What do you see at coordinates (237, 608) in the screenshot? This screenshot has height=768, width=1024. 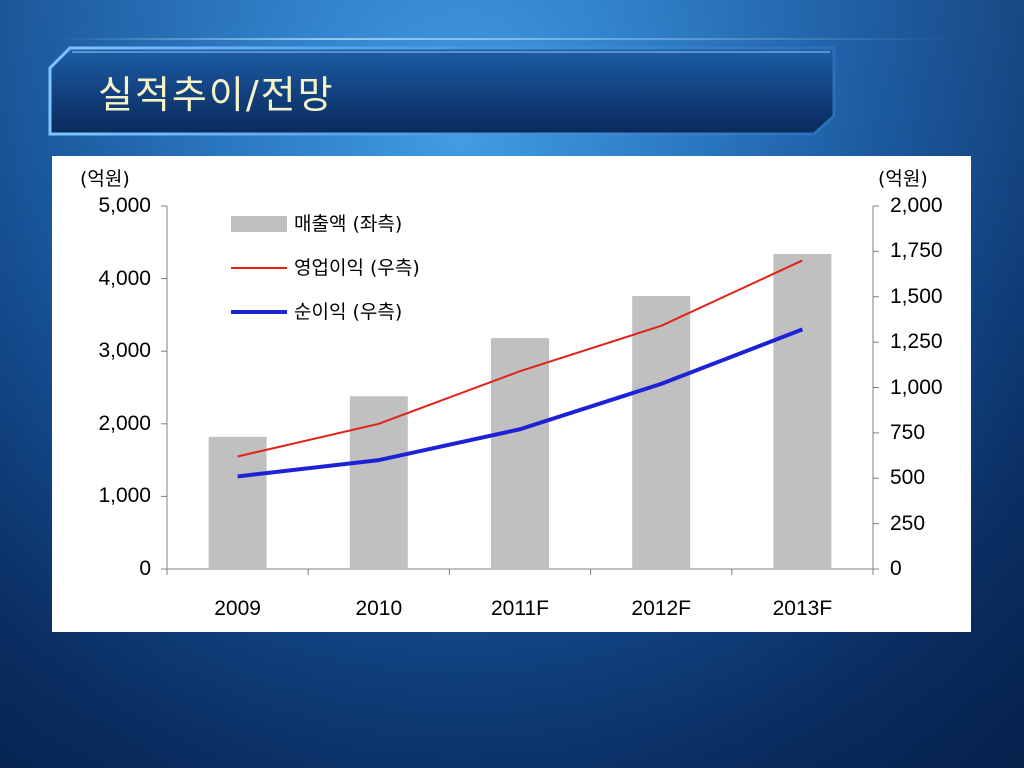 I see `x-tick-label: 2009` at bounding box center [237, 608].